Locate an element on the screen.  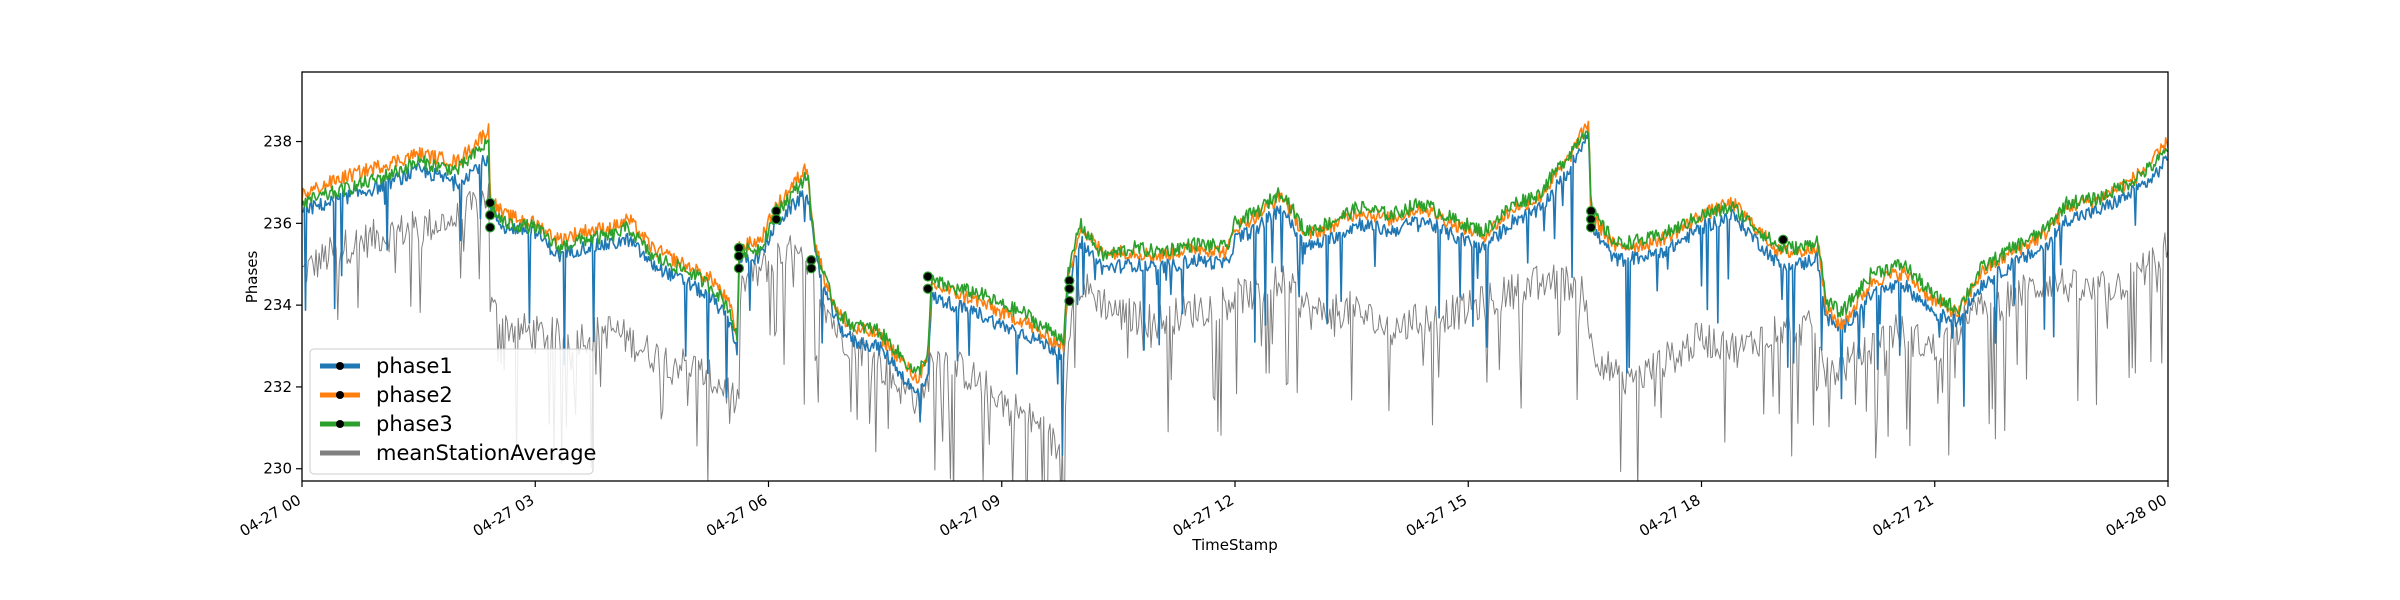
legend-entry-phase3: phase3 is located at coordinates (386, 424).